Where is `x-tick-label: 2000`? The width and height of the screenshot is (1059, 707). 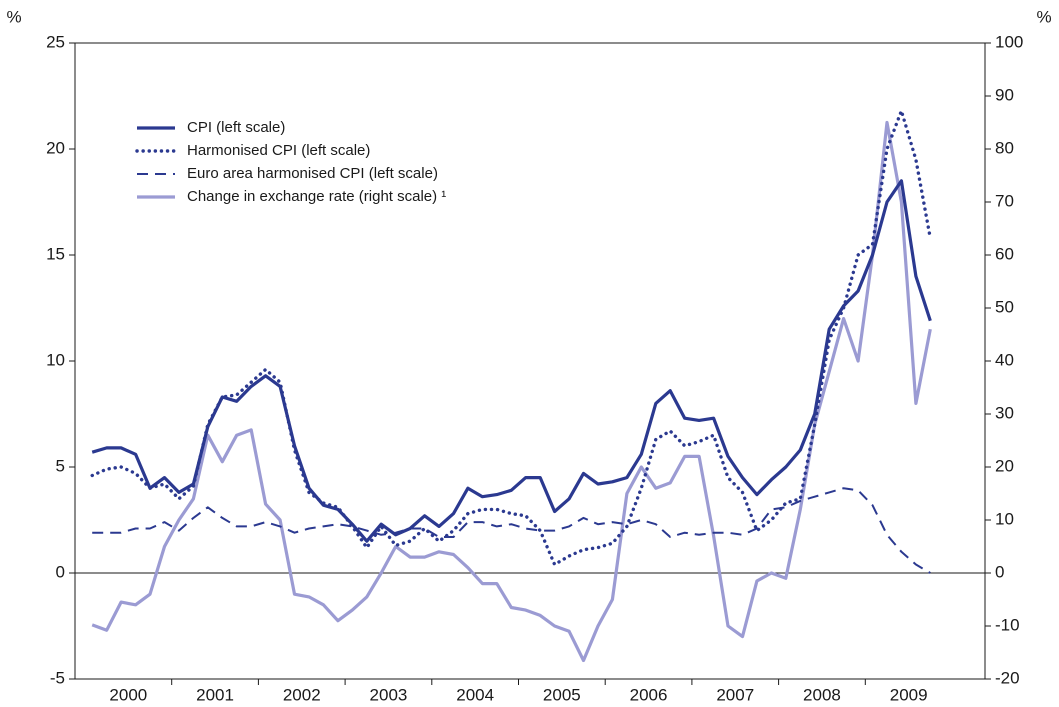 x-tick-label: 2000 is located at coordinates (128, 694).